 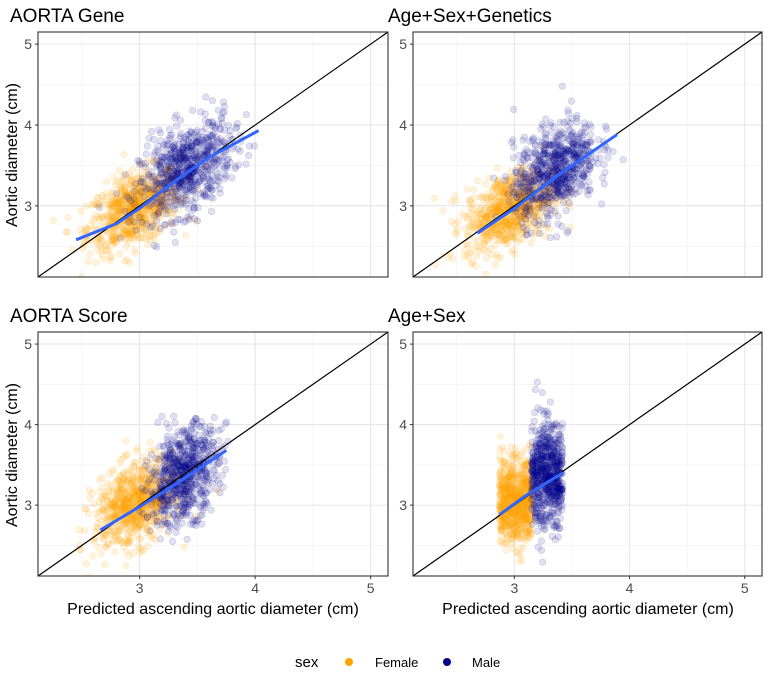 I want to click on x-tick-label: 3, so click(x=140, y=588).